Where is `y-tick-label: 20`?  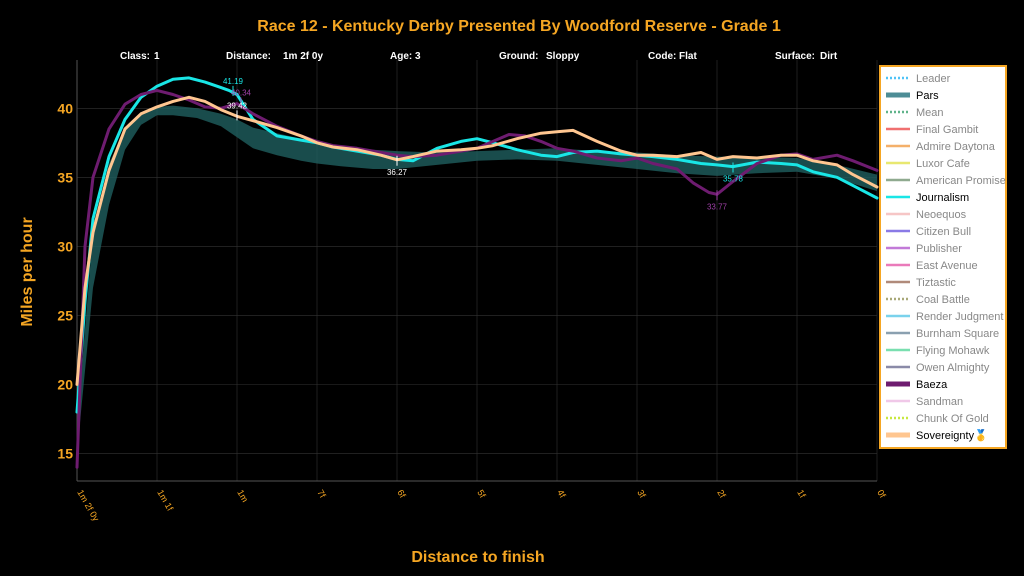 y-tick-label: 20 is located at coordinates (65, 384).